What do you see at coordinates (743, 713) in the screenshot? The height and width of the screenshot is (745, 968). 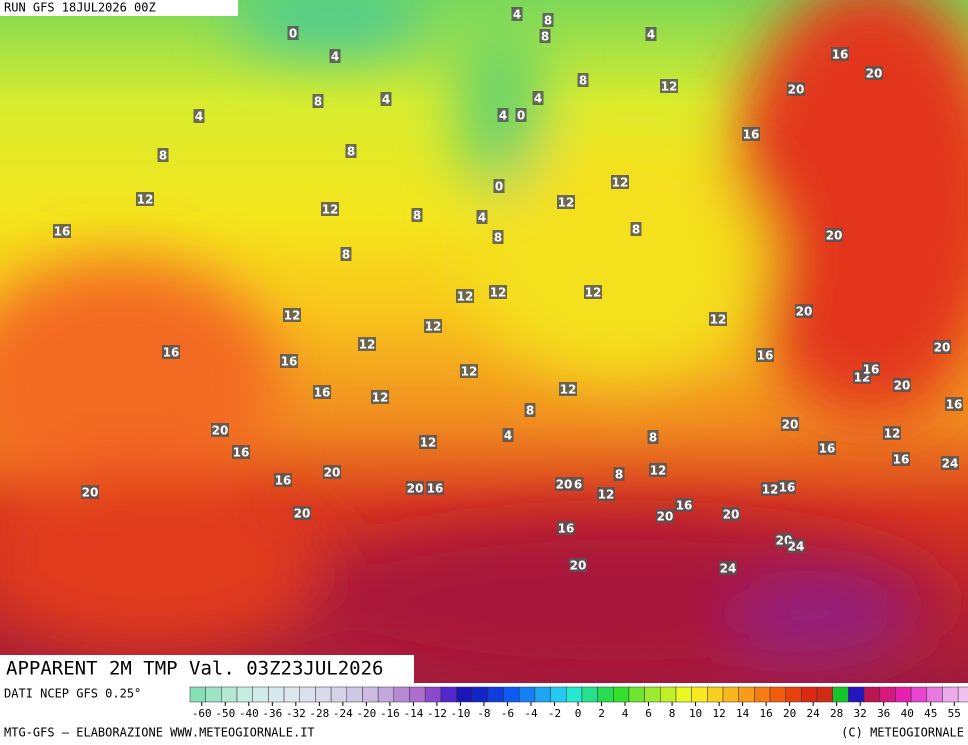 I see `colorbar-tick-label: 14` at bounding box center [743, 713].